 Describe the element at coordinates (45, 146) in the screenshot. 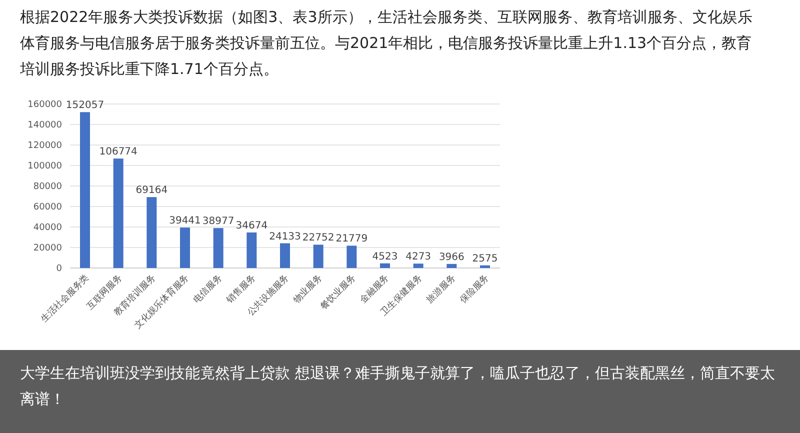

I see `y-tick-label: 120000` at that location.